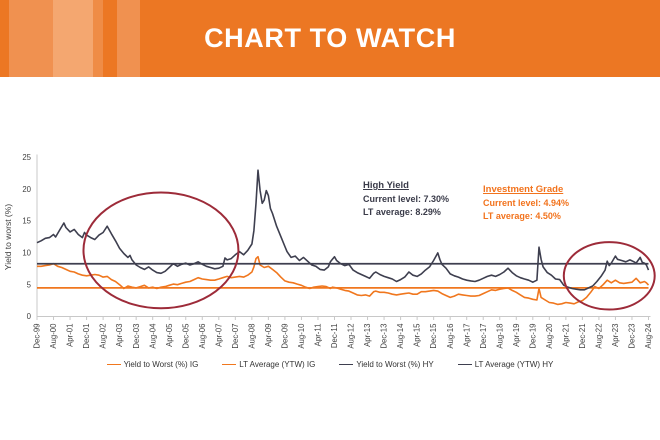 This screenshot has height=440, width=660. I want to click on y-tick-label: 20, so click(26, 189).